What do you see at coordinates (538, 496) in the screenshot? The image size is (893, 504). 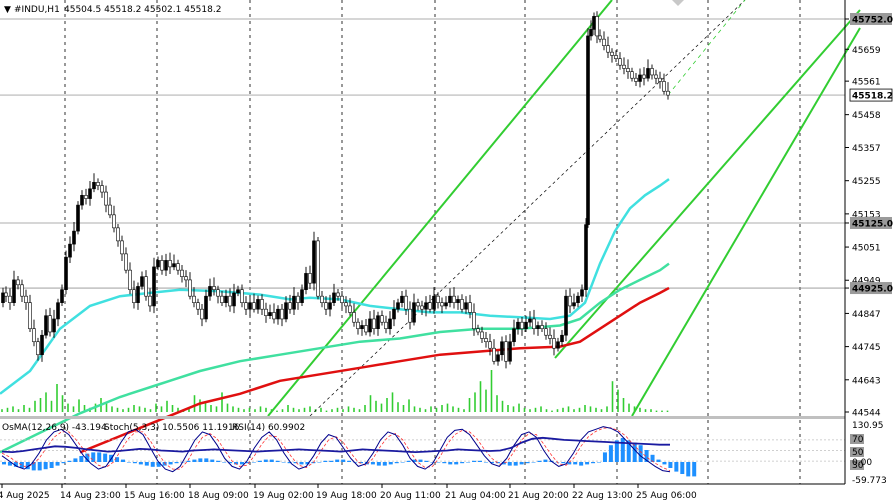 I see `time-tick-label: 21 Aug 20:00` at bounding box center [538, 496].